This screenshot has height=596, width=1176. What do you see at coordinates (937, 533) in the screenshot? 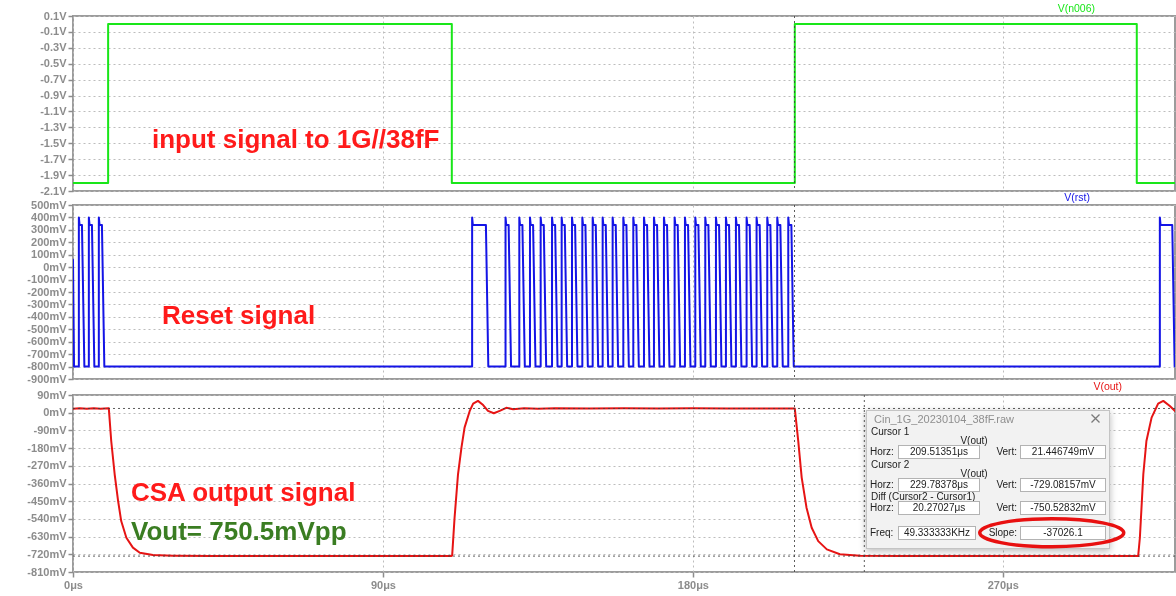
I see `text-field: 49.333333KHz` at bounding box center [937, 533].